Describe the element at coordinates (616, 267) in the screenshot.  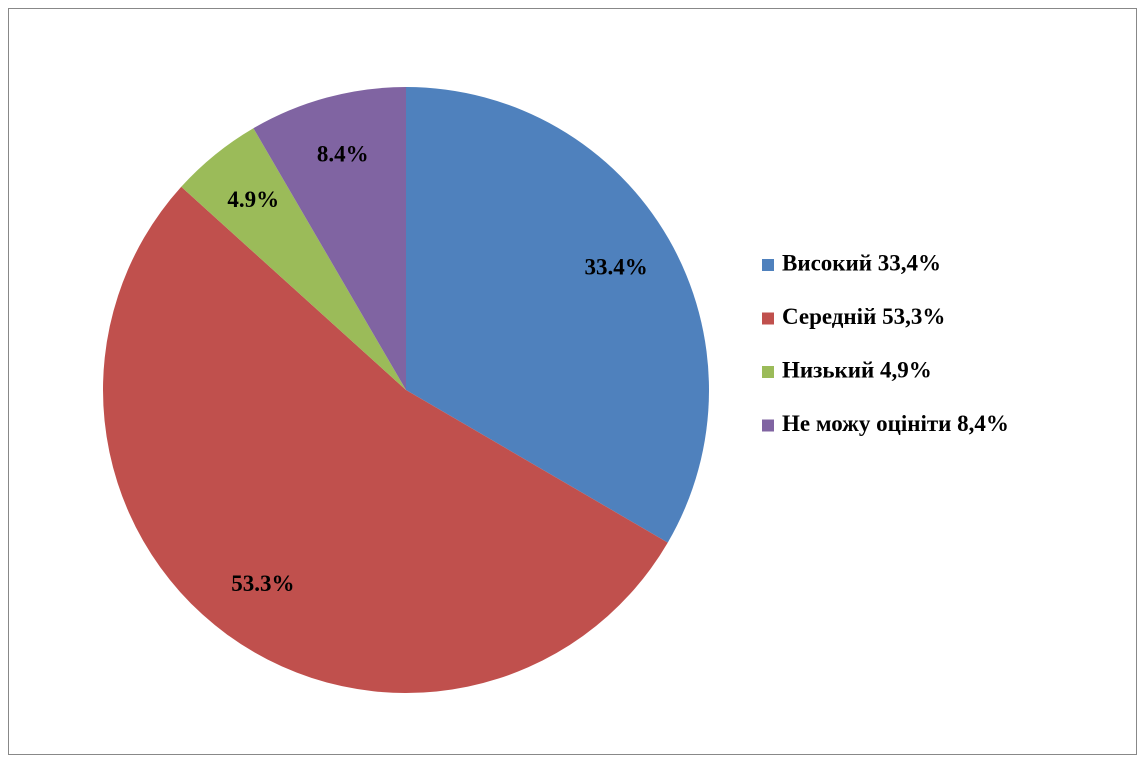
I see `data-label: 33.4%` at that location.